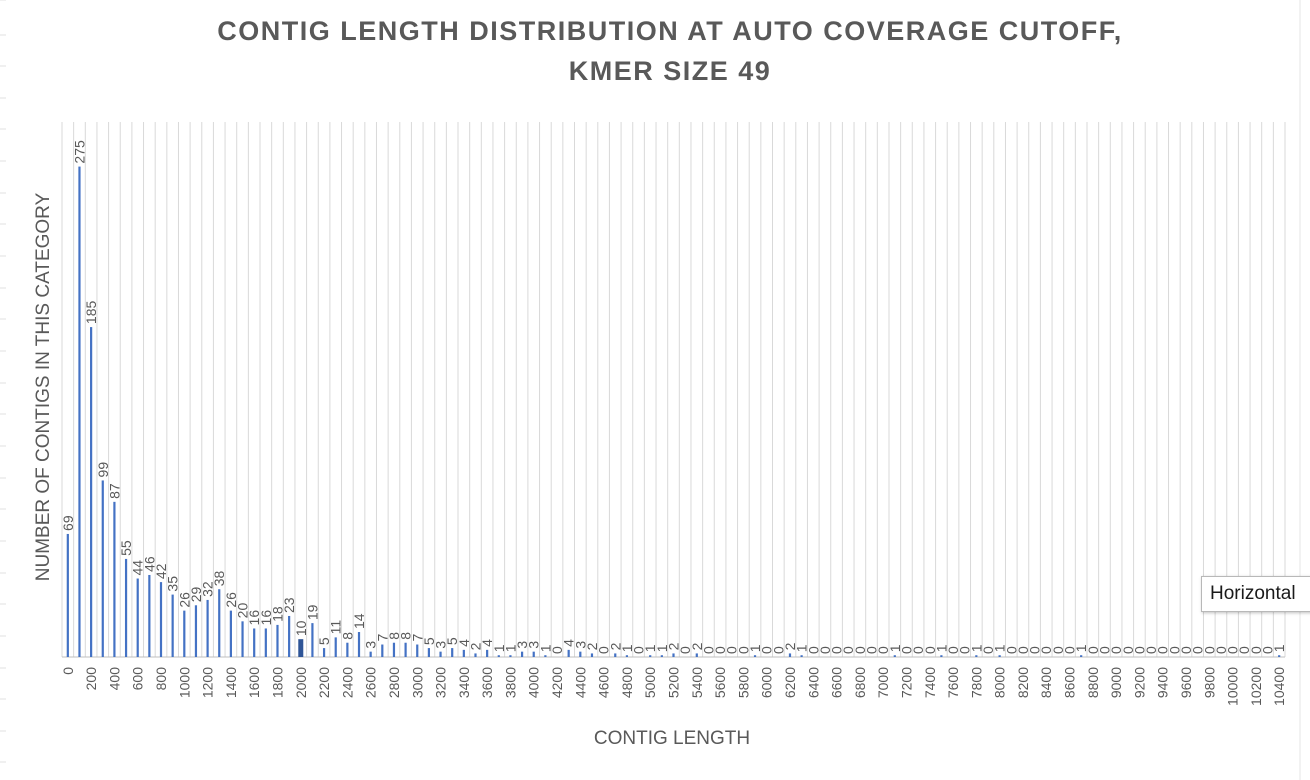 This screenshot has height=780, width=1310. What do you see at coordinates (43, 387) in the screenshot?
I see `y-axis-title: NUMBER OF CONTIGS IN THIS CATEGORY` at bounding box center [43, 387].